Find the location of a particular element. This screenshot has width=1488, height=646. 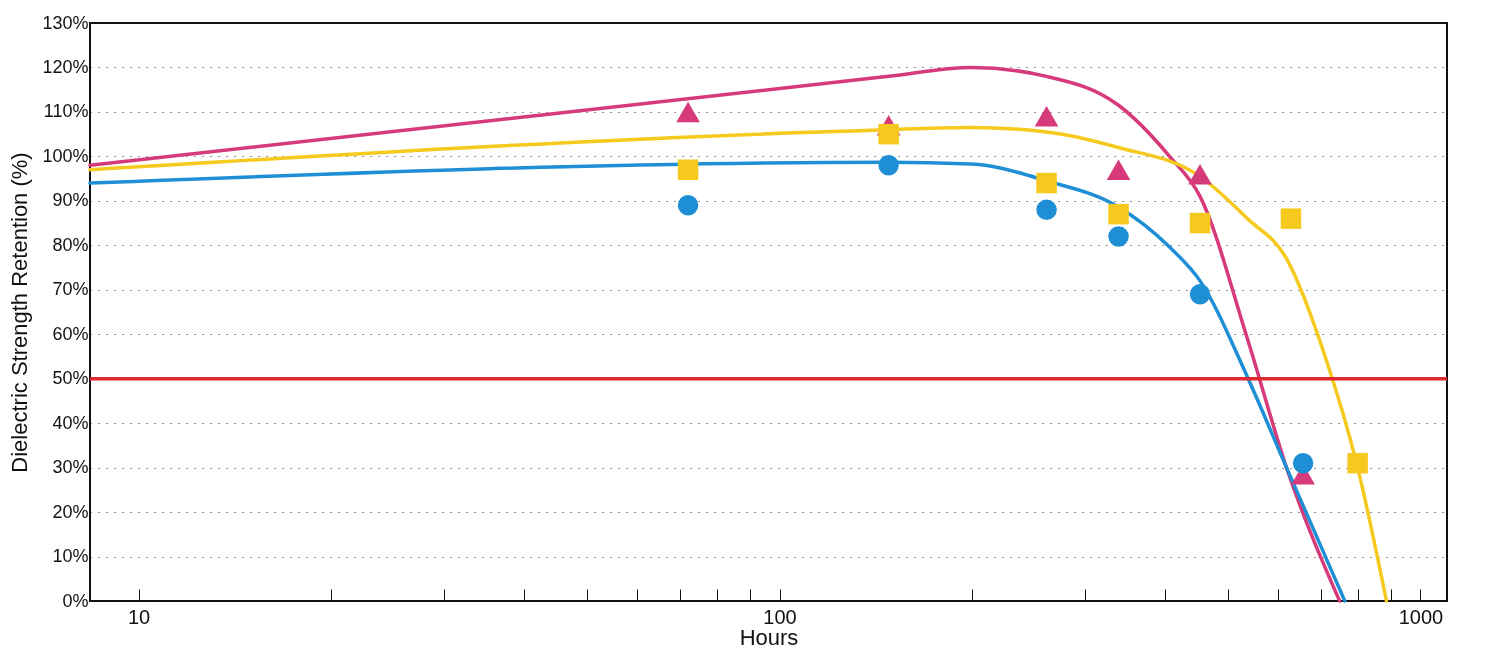

y-tick-label: 130% is located at coordinates (65, 22).